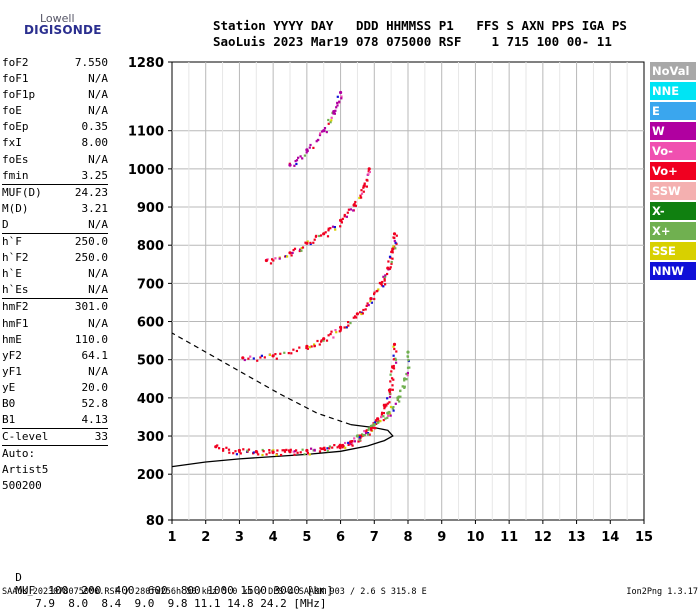 This screenshot has height=610, width=700. What do you see at coordinates (174, 590) in the screenshot?
I see `distance-values: 100 200 400 600 800 1000 1500 3000 [km]` at bounding box center [174, 590].